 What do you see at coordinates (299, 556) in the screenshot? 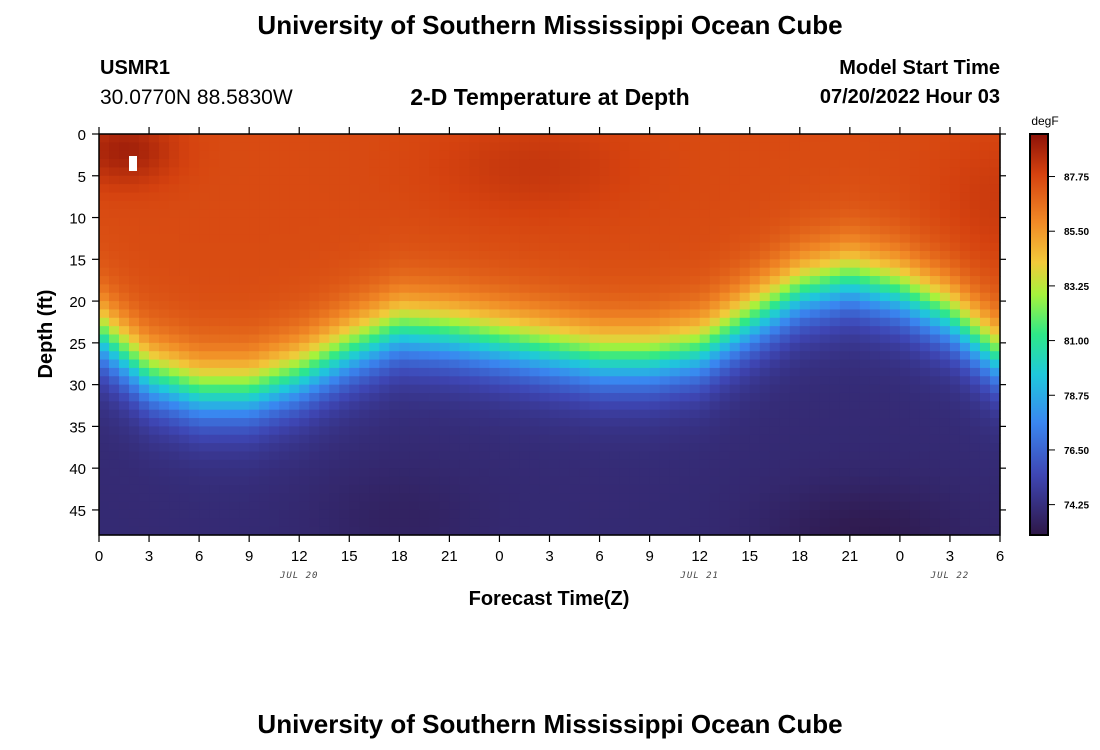
I see `x-tick-label: 12` at bounding box center [299, 556].